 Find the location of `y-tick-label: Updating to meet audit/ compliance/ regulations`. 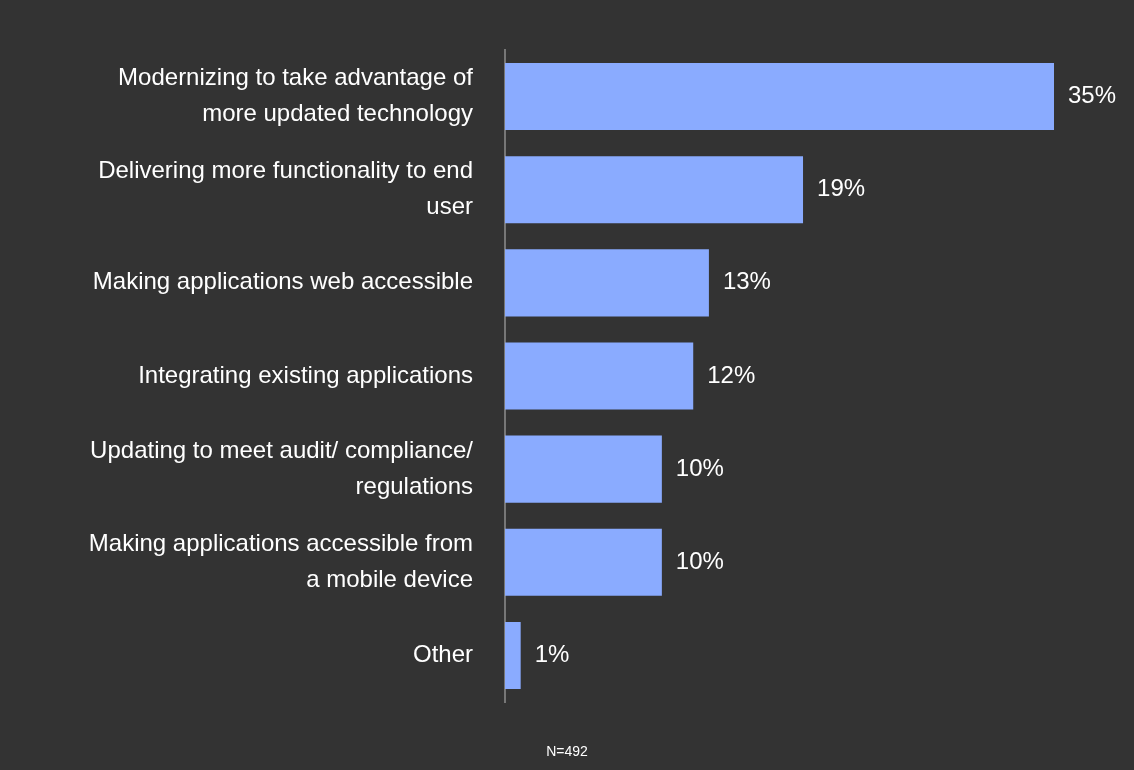

y-tick-label: Updating to meet audit/ compliance/ regulations is located at coordinates (282, 467).